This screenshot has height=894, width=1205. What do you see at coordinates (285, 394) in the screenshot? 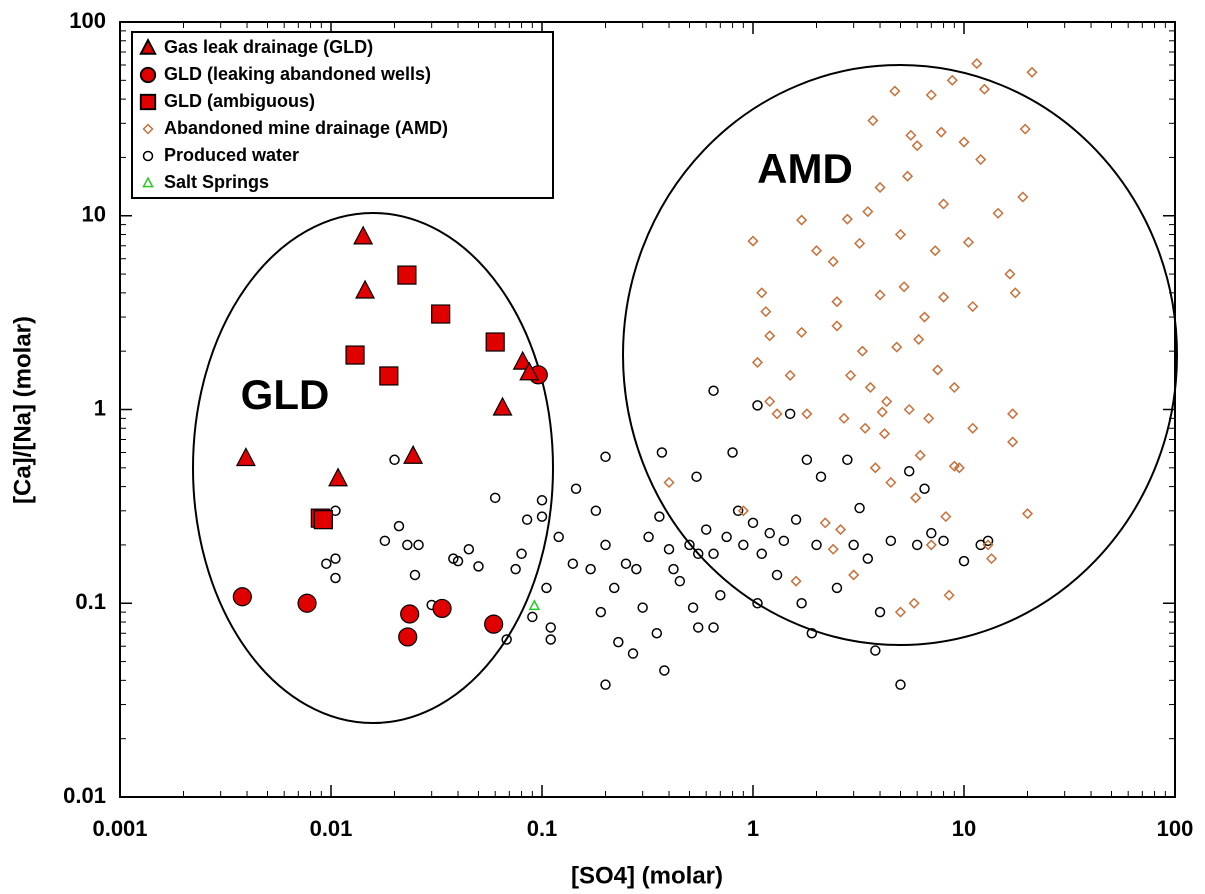
I see `annotation: GLD` at bounding box center [285, 394].